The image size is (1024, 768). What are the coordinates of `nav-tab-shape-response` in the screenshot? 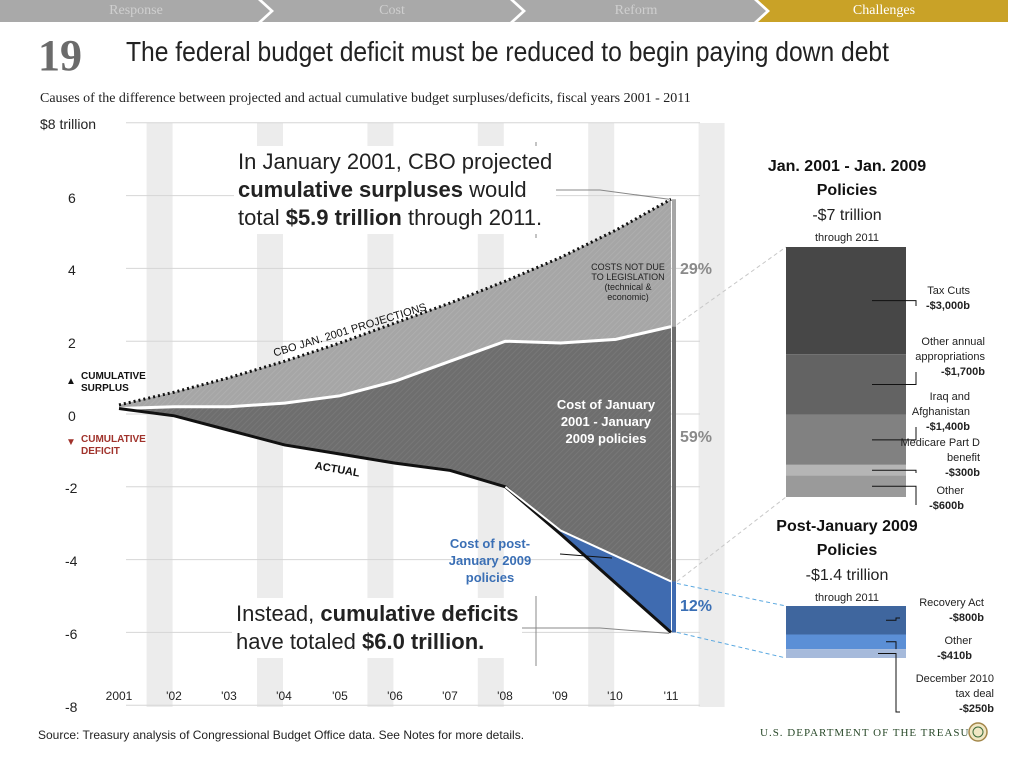 It's located at (135, 11).